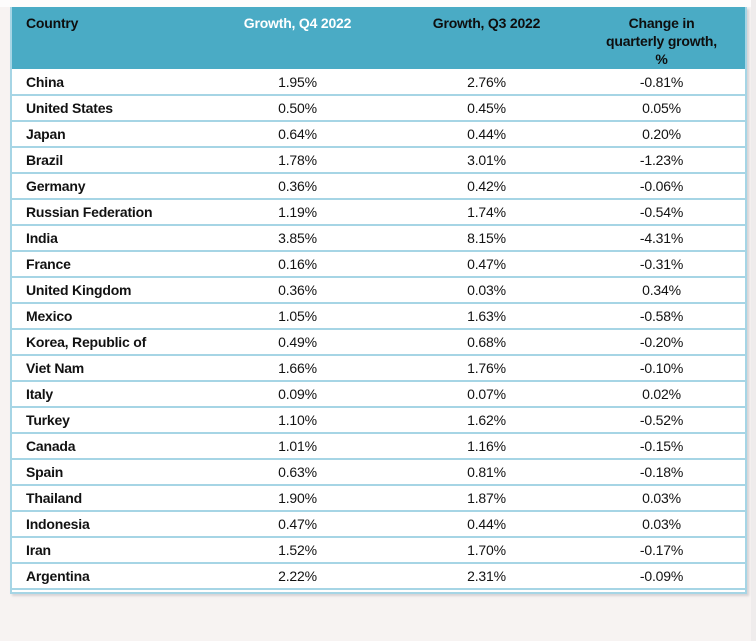  I want to click on cell-value: 2.76%, so click(486, 82).